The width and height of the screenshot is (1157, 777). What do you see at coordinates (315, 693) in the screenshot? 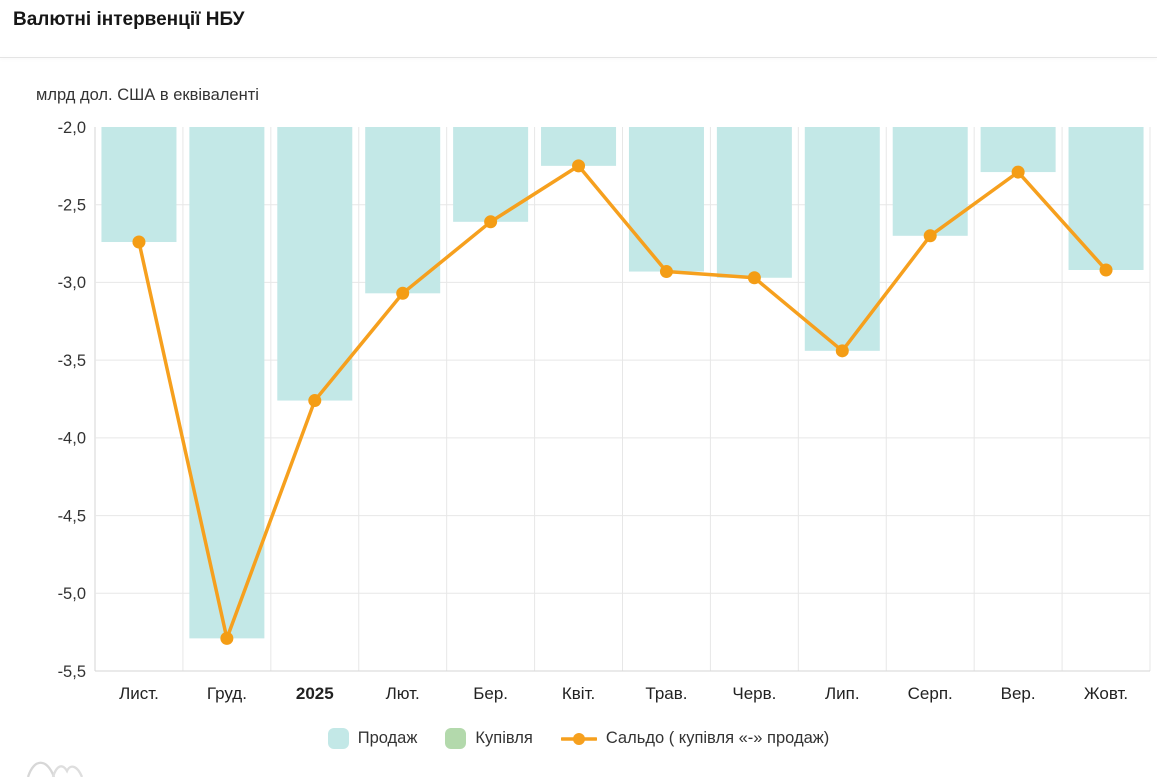
I see `x-axis-label: 2025` at bounding box center [315, 693].